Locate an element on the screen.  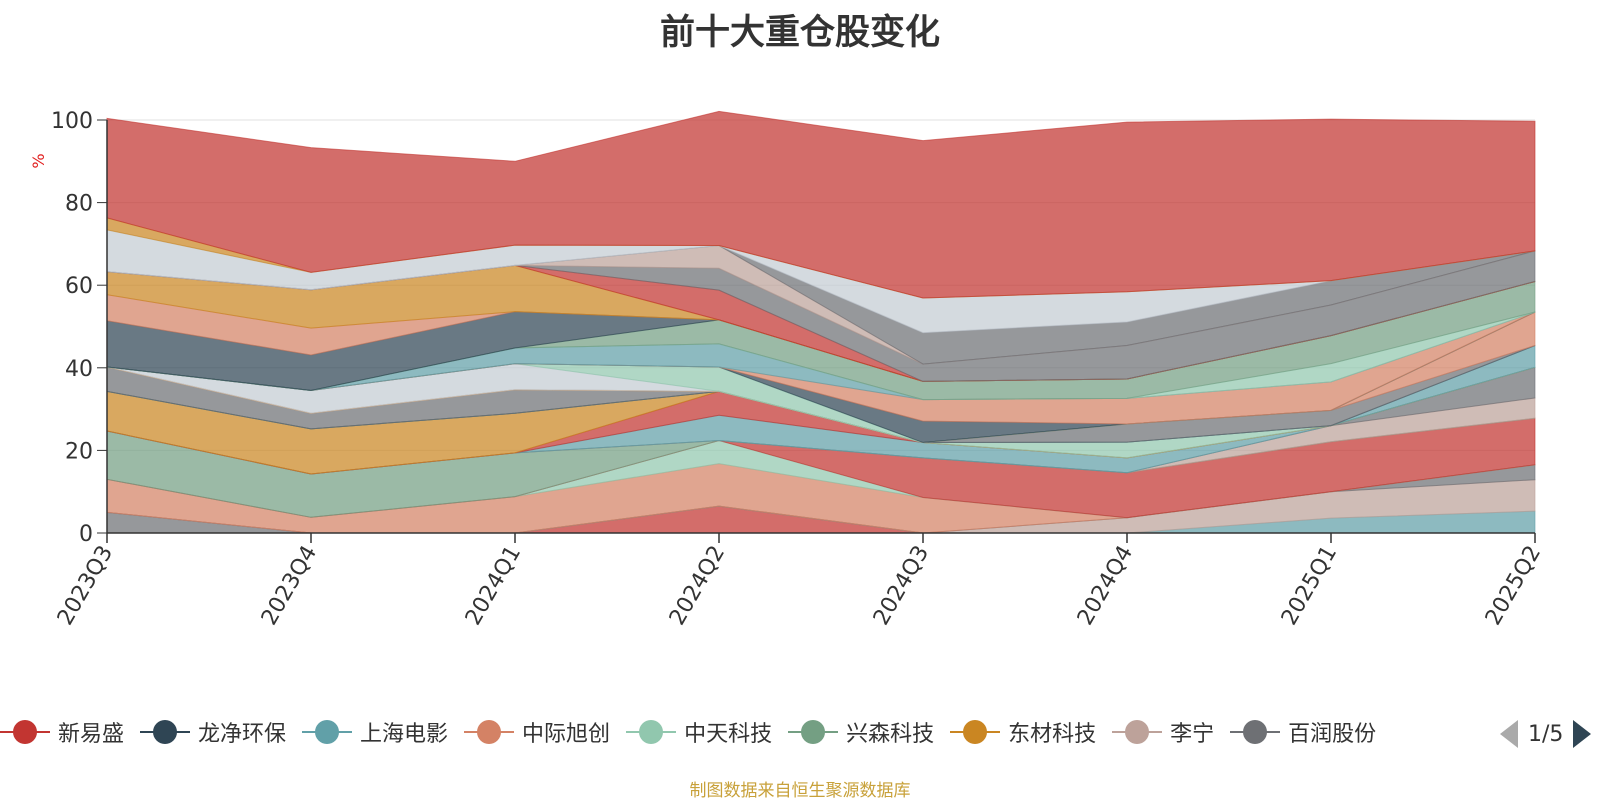
legend-item-1: 龙净环保 is located at coordinates (213, 732).